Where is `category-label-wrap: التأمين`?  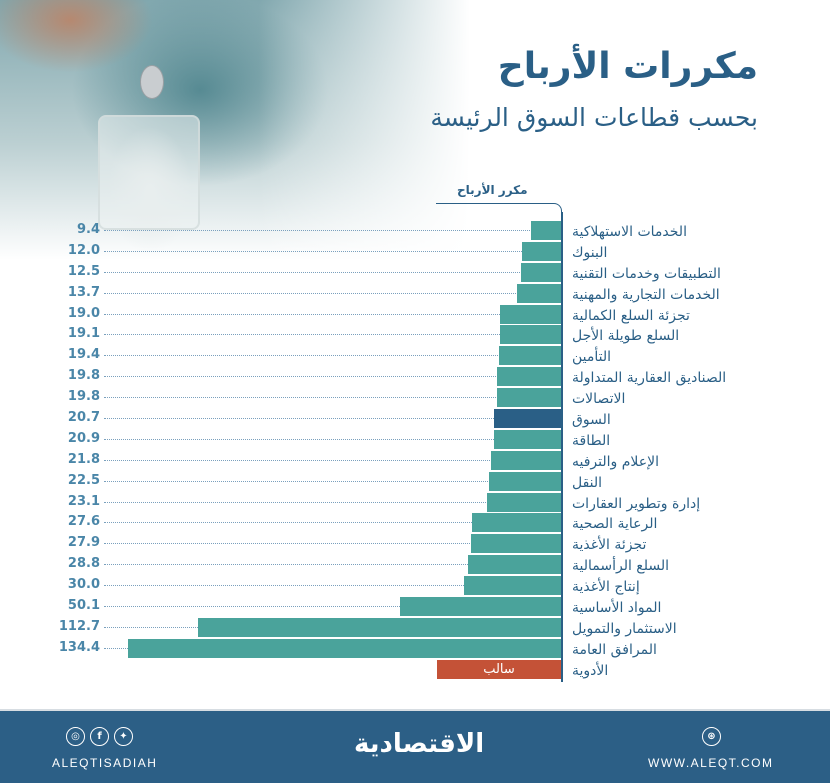 category-label-wrap: التأمين is located at coordinates (657, 355).